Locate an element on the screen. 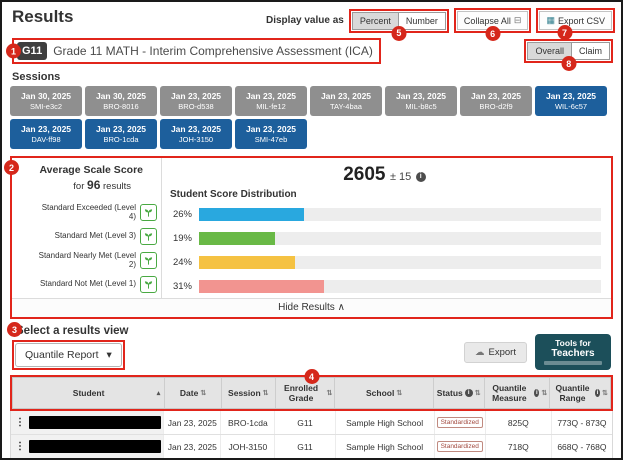 This screenshot has height=460, width=623. session-button-SMI-e3c2: Jan 30, 2025 SMI-e3c2 is located at coordinates (46, 101).